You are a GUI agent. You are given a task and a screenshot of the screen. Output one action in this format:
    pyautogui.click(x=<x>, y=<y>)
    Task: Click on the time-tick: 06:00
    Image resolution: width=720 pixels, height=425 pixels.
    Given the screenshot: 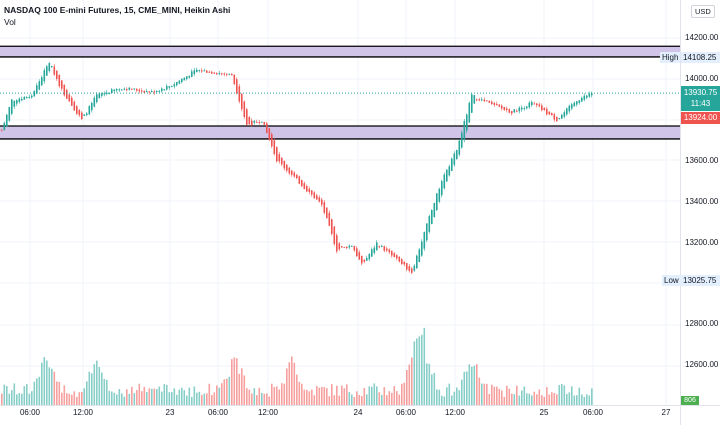 What is the action you would take?
    pyautogui.click(x=30, y=412)
    